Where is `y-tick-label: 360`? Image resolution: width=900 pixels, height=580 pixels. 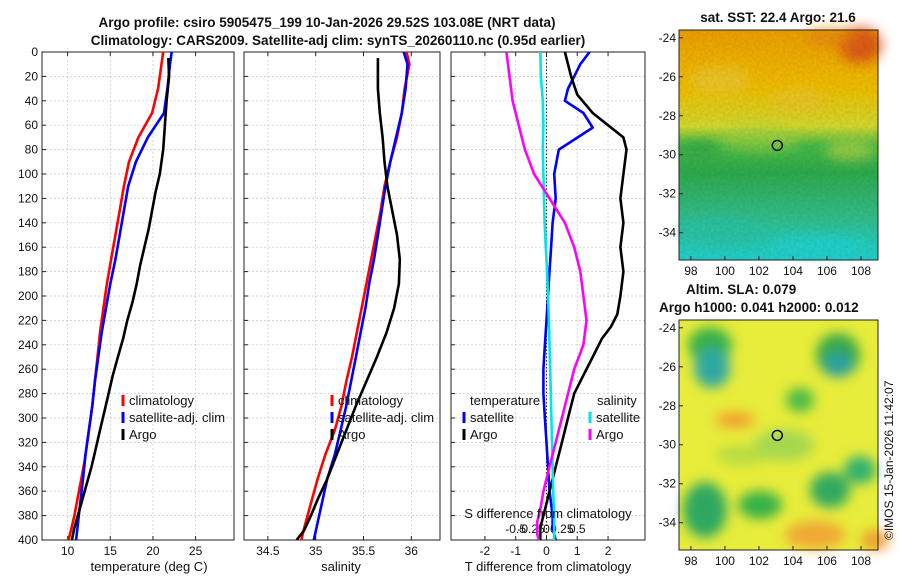
y-tick-label: 360 is located at coordinates (28, 491).